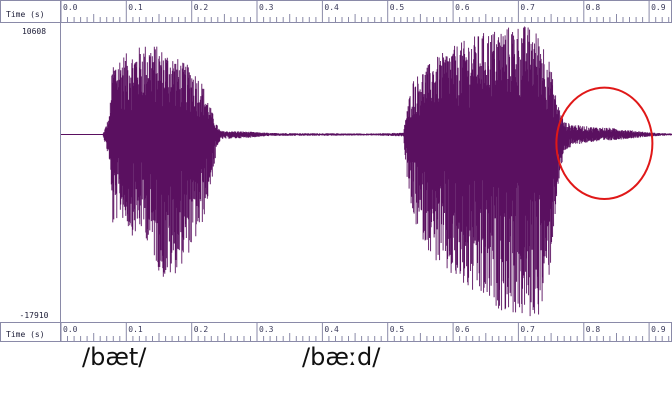 The width and height of the screenshot is (672, 394). What do you see at coordinates (527, 7) in the screenshot?
I see `top-tick-label: 0.7` at bounding box center [527, 7].